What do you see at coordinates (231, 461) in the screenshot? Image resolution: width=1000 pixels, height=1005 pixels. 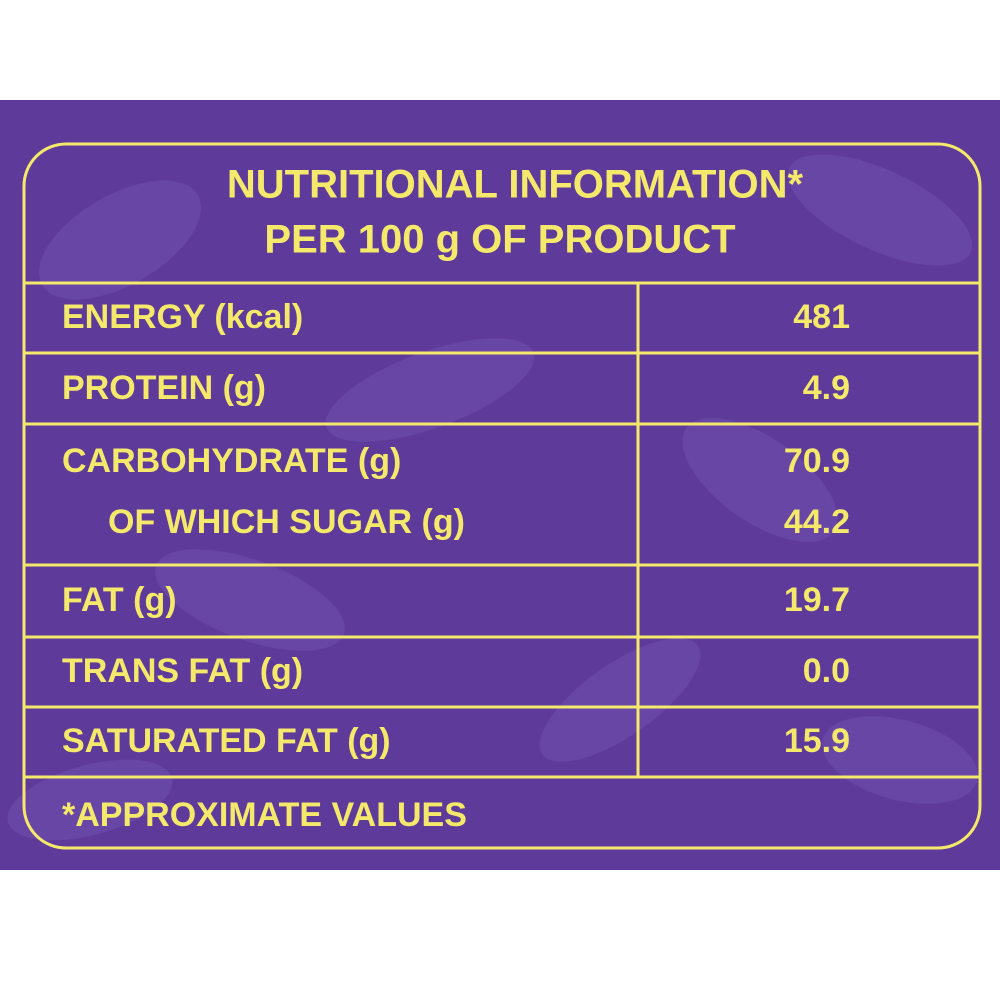 I see `nutrient-label: CARBOHYDRATE (g)` at bounding box center [231, 461].